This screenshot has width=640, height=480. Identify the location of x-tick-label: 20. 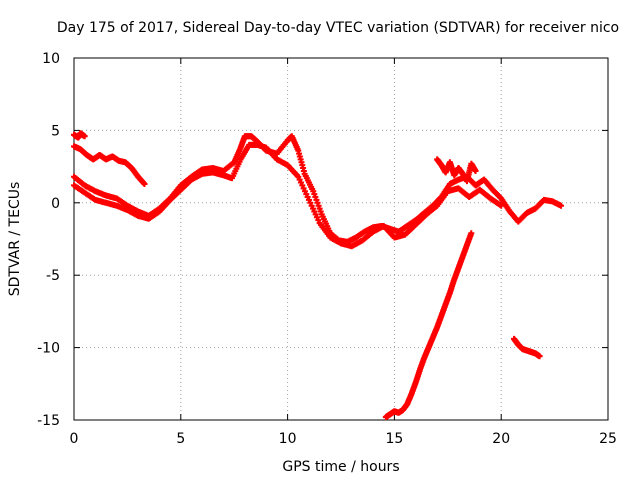
(501, 439).